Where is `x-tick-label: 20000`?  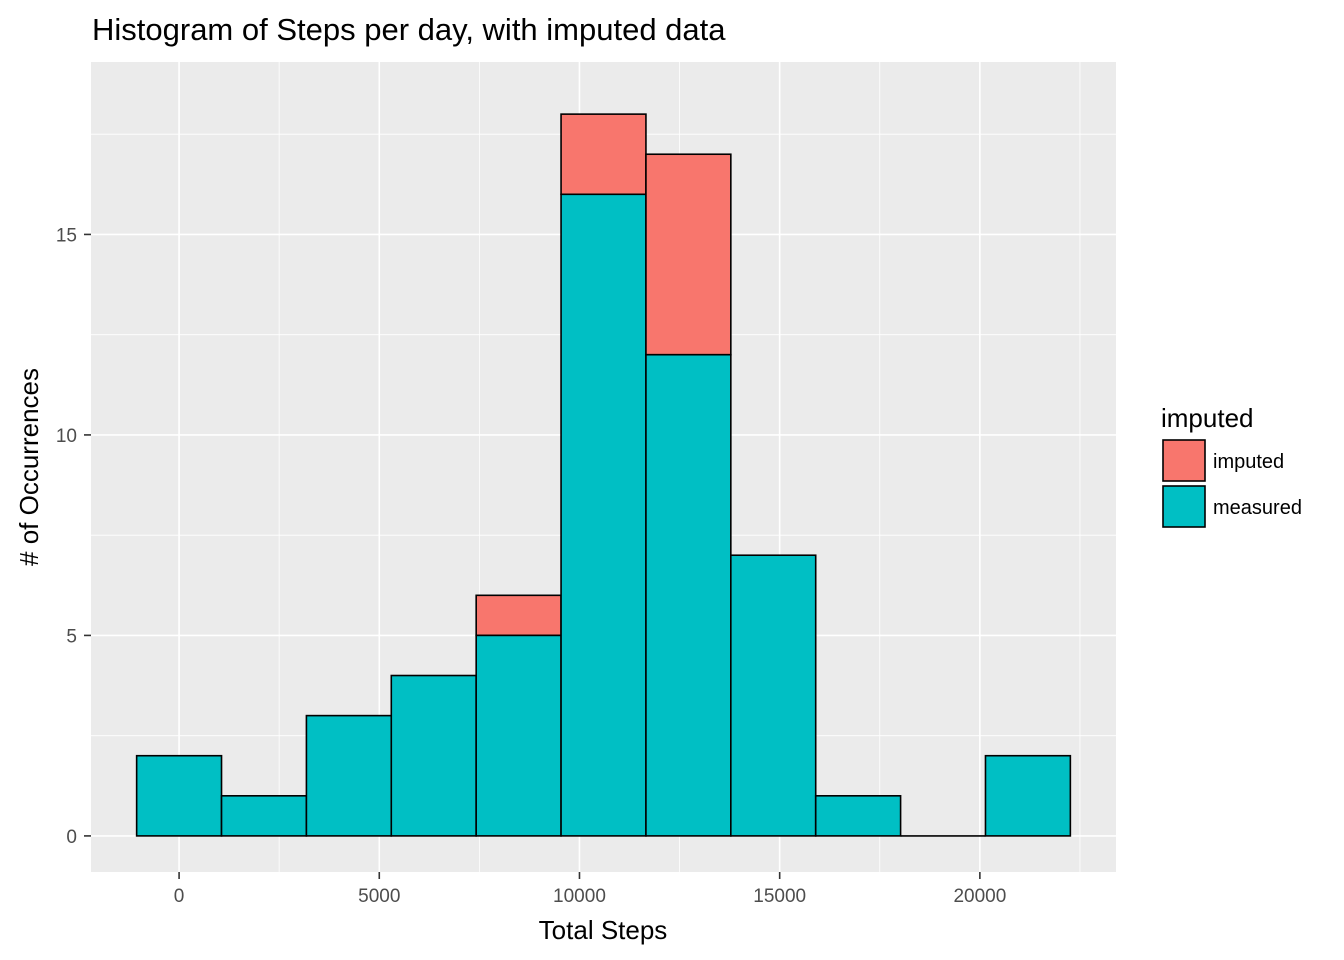 x-tick-label: 20000 is located at coordinates (979, 896).